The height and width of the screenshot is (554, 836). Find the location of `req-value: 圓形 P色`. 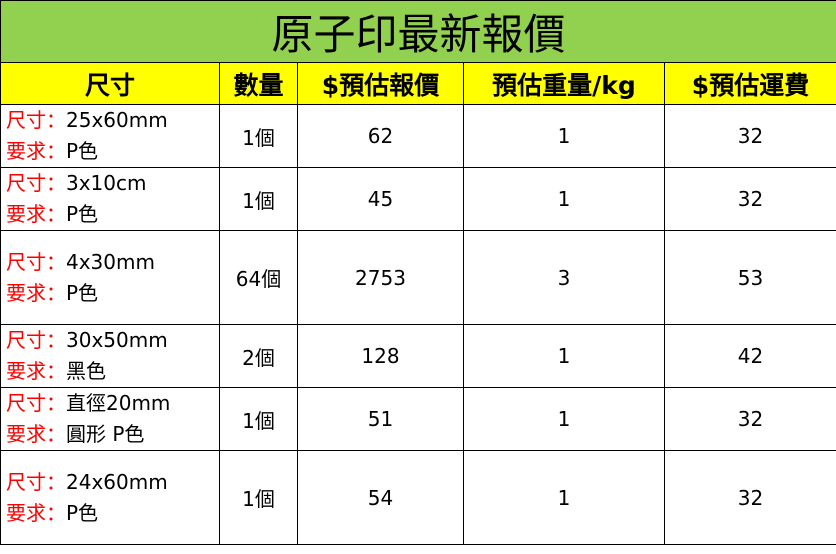

req-value: 圓形 P色 is located at coordinates (105, 434).